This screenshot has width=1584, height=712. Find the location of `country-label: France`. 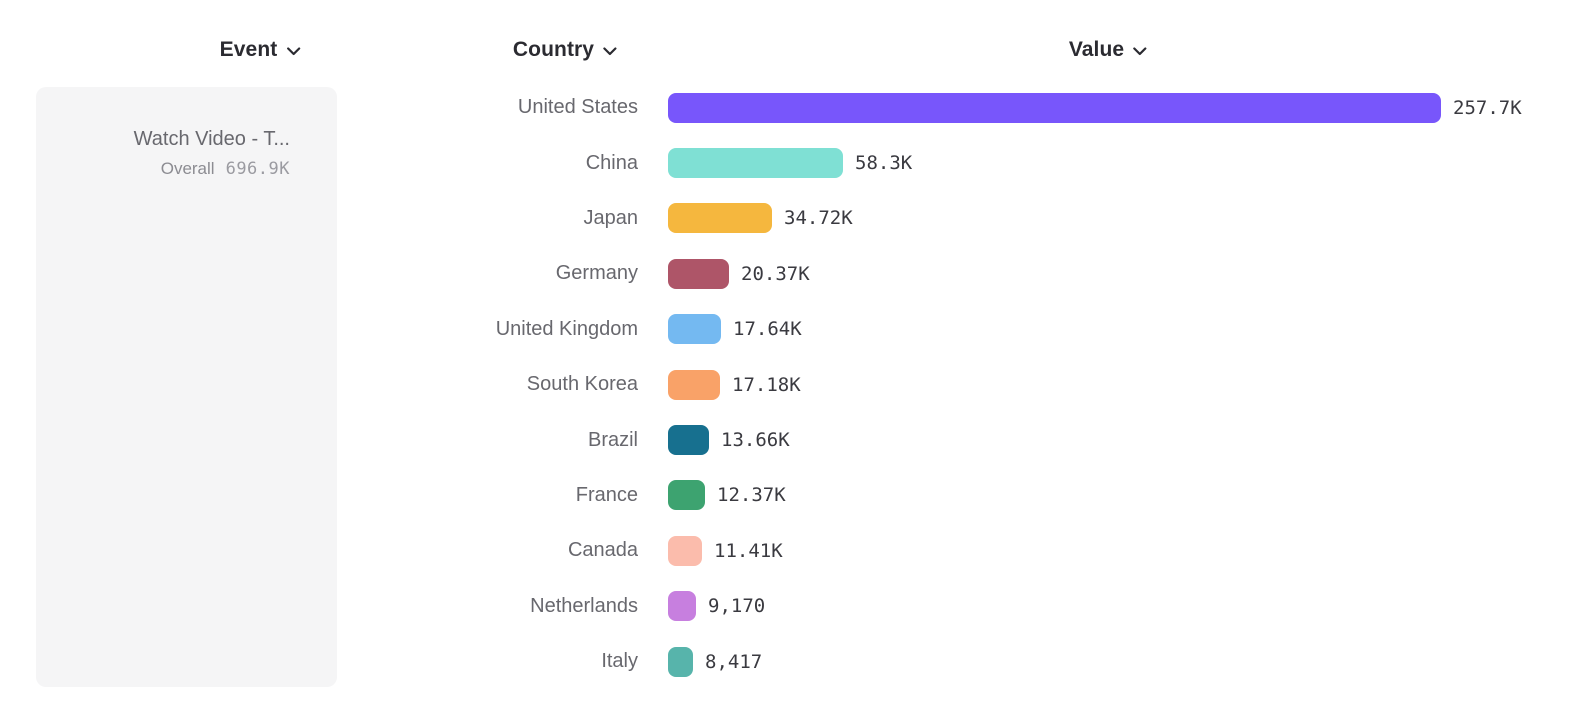

country-label: France is located at coordinates (606, 494).